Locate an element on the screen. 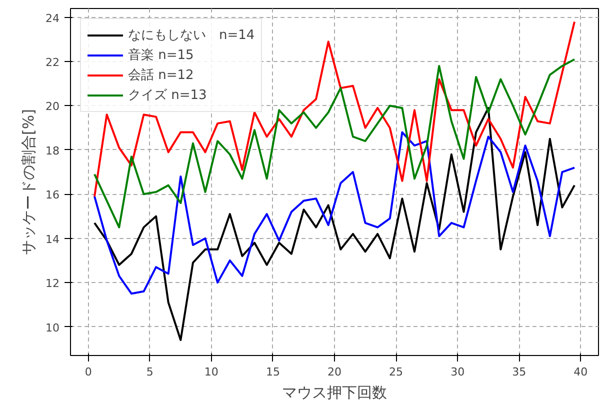 This screenshot has width=606, height=410. y-tick-label: 20 is located at coordinates (53, 107).